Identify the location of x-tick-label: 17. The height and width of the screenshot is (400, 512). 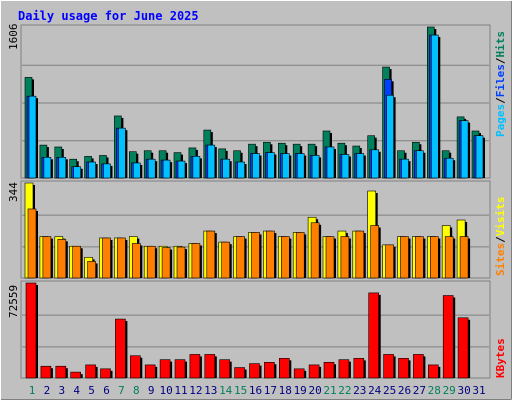
(270, 390).